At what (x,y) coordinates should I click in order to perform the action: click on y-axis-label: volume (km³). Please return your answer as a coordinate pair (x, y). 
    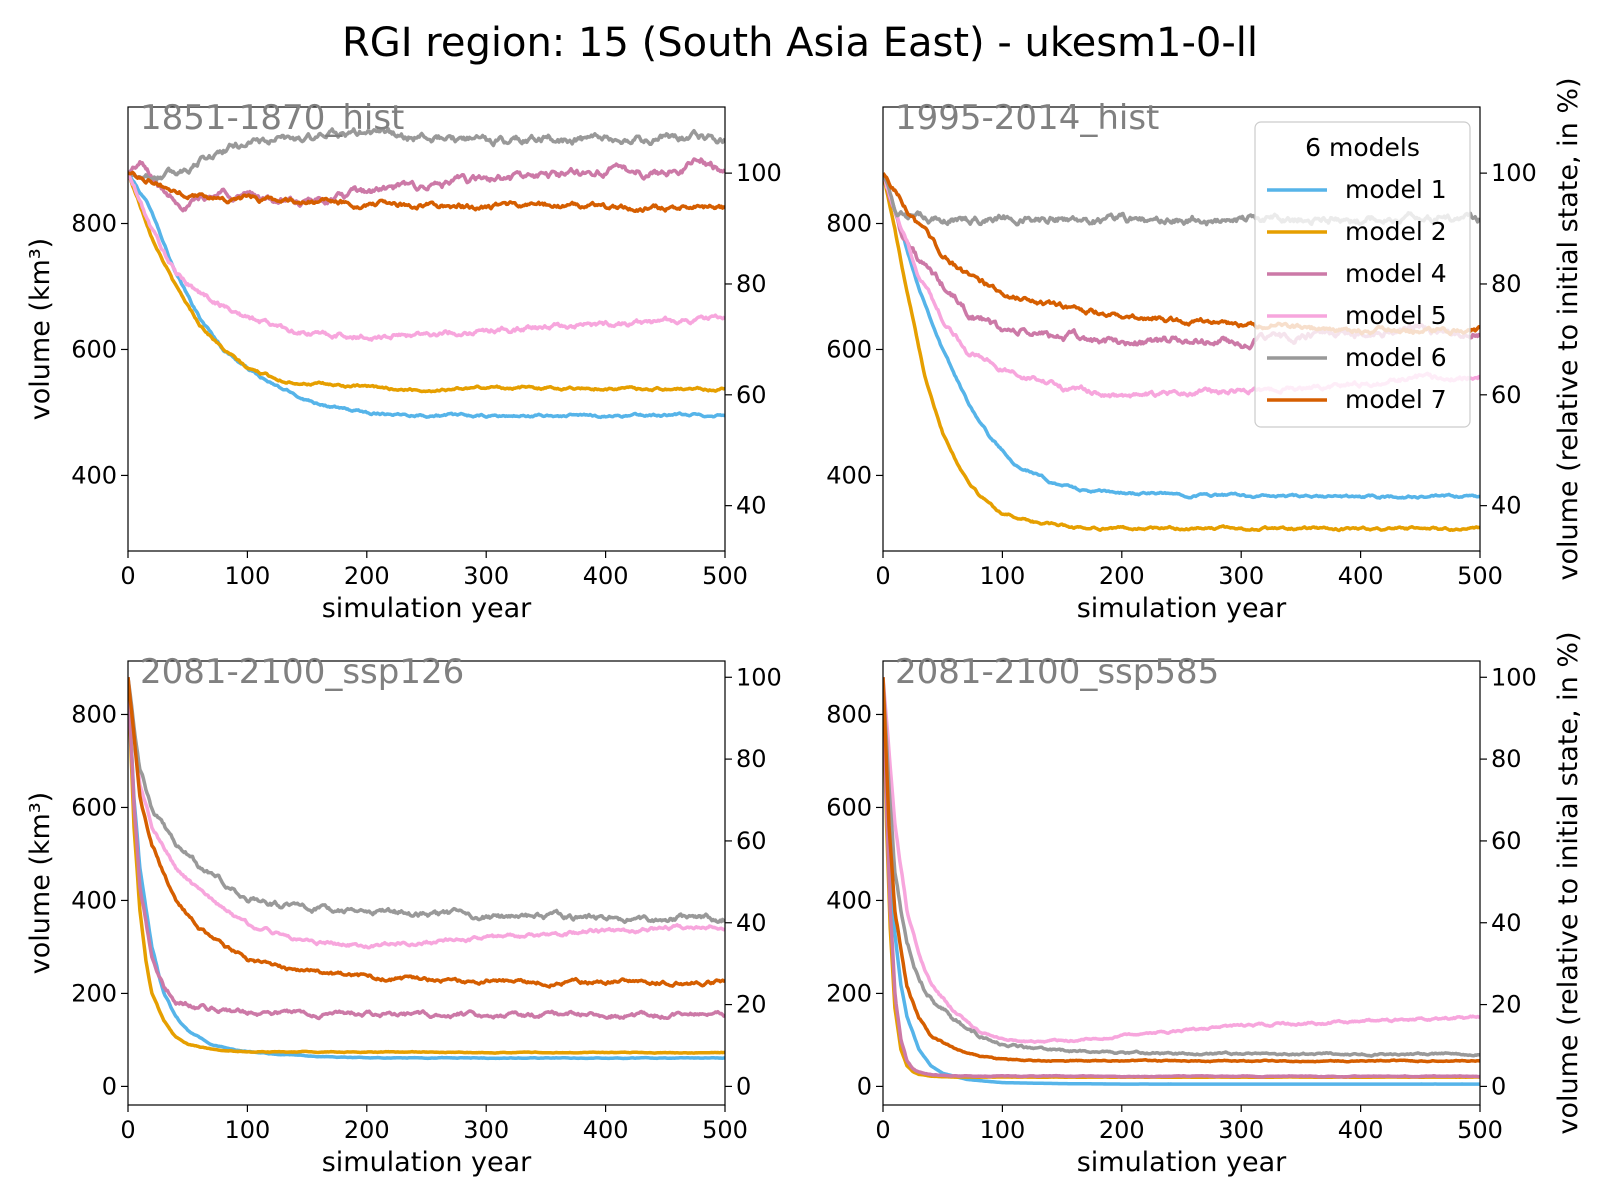
    Looking at the image, I should click on (40, 883).